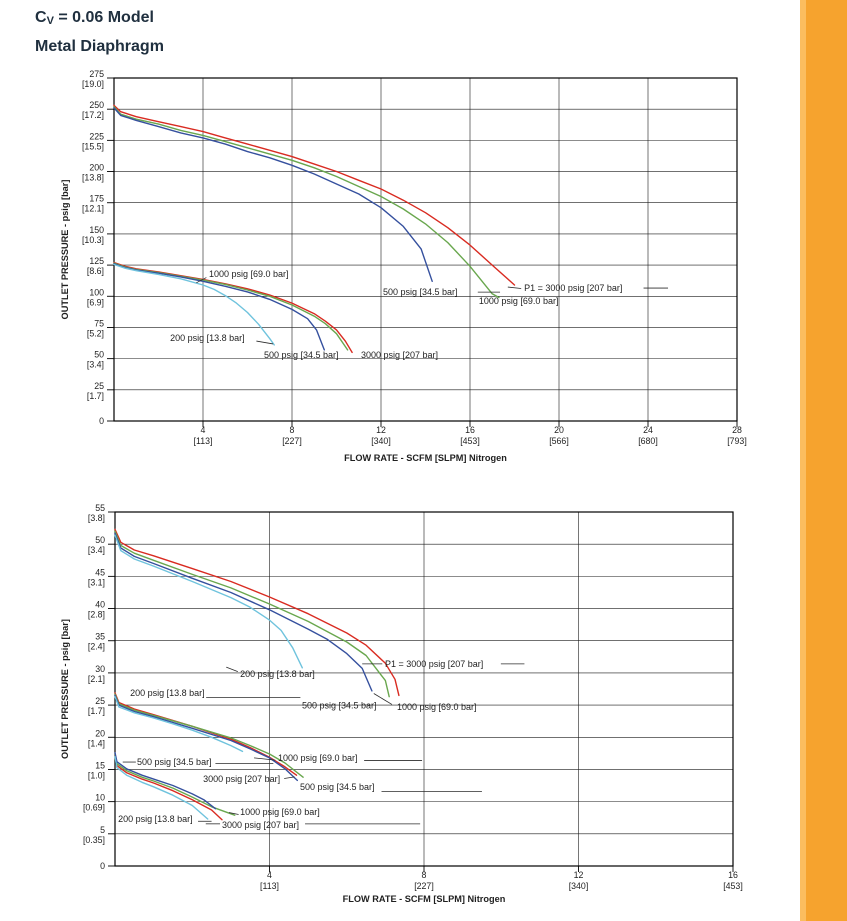 Image resolution: width=847 pixels, height=921 pixels. I want to click on y-tick-sublabel: [2.4], so click(96, 647).